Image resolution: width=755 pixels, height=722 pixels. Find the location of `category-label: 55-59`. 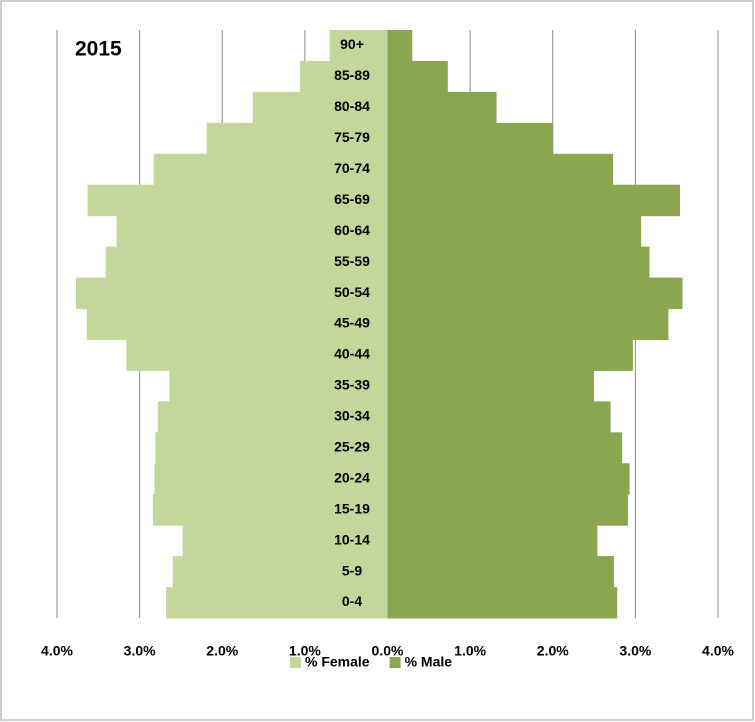

category-label: 55-59 is located at coordinates (352, 261).